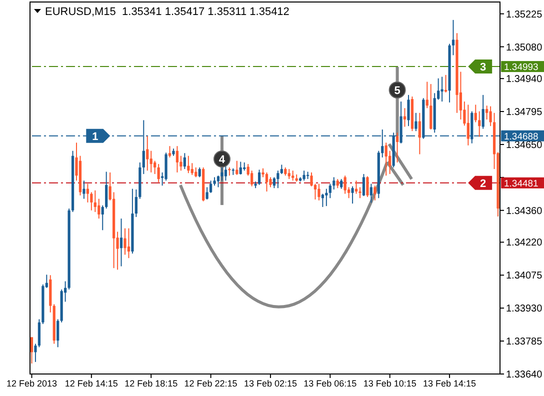 Image resolution: width=544 pixels, height=396 pixels. I want to click on y-tick-label: 1.34650, so click(524, 146).